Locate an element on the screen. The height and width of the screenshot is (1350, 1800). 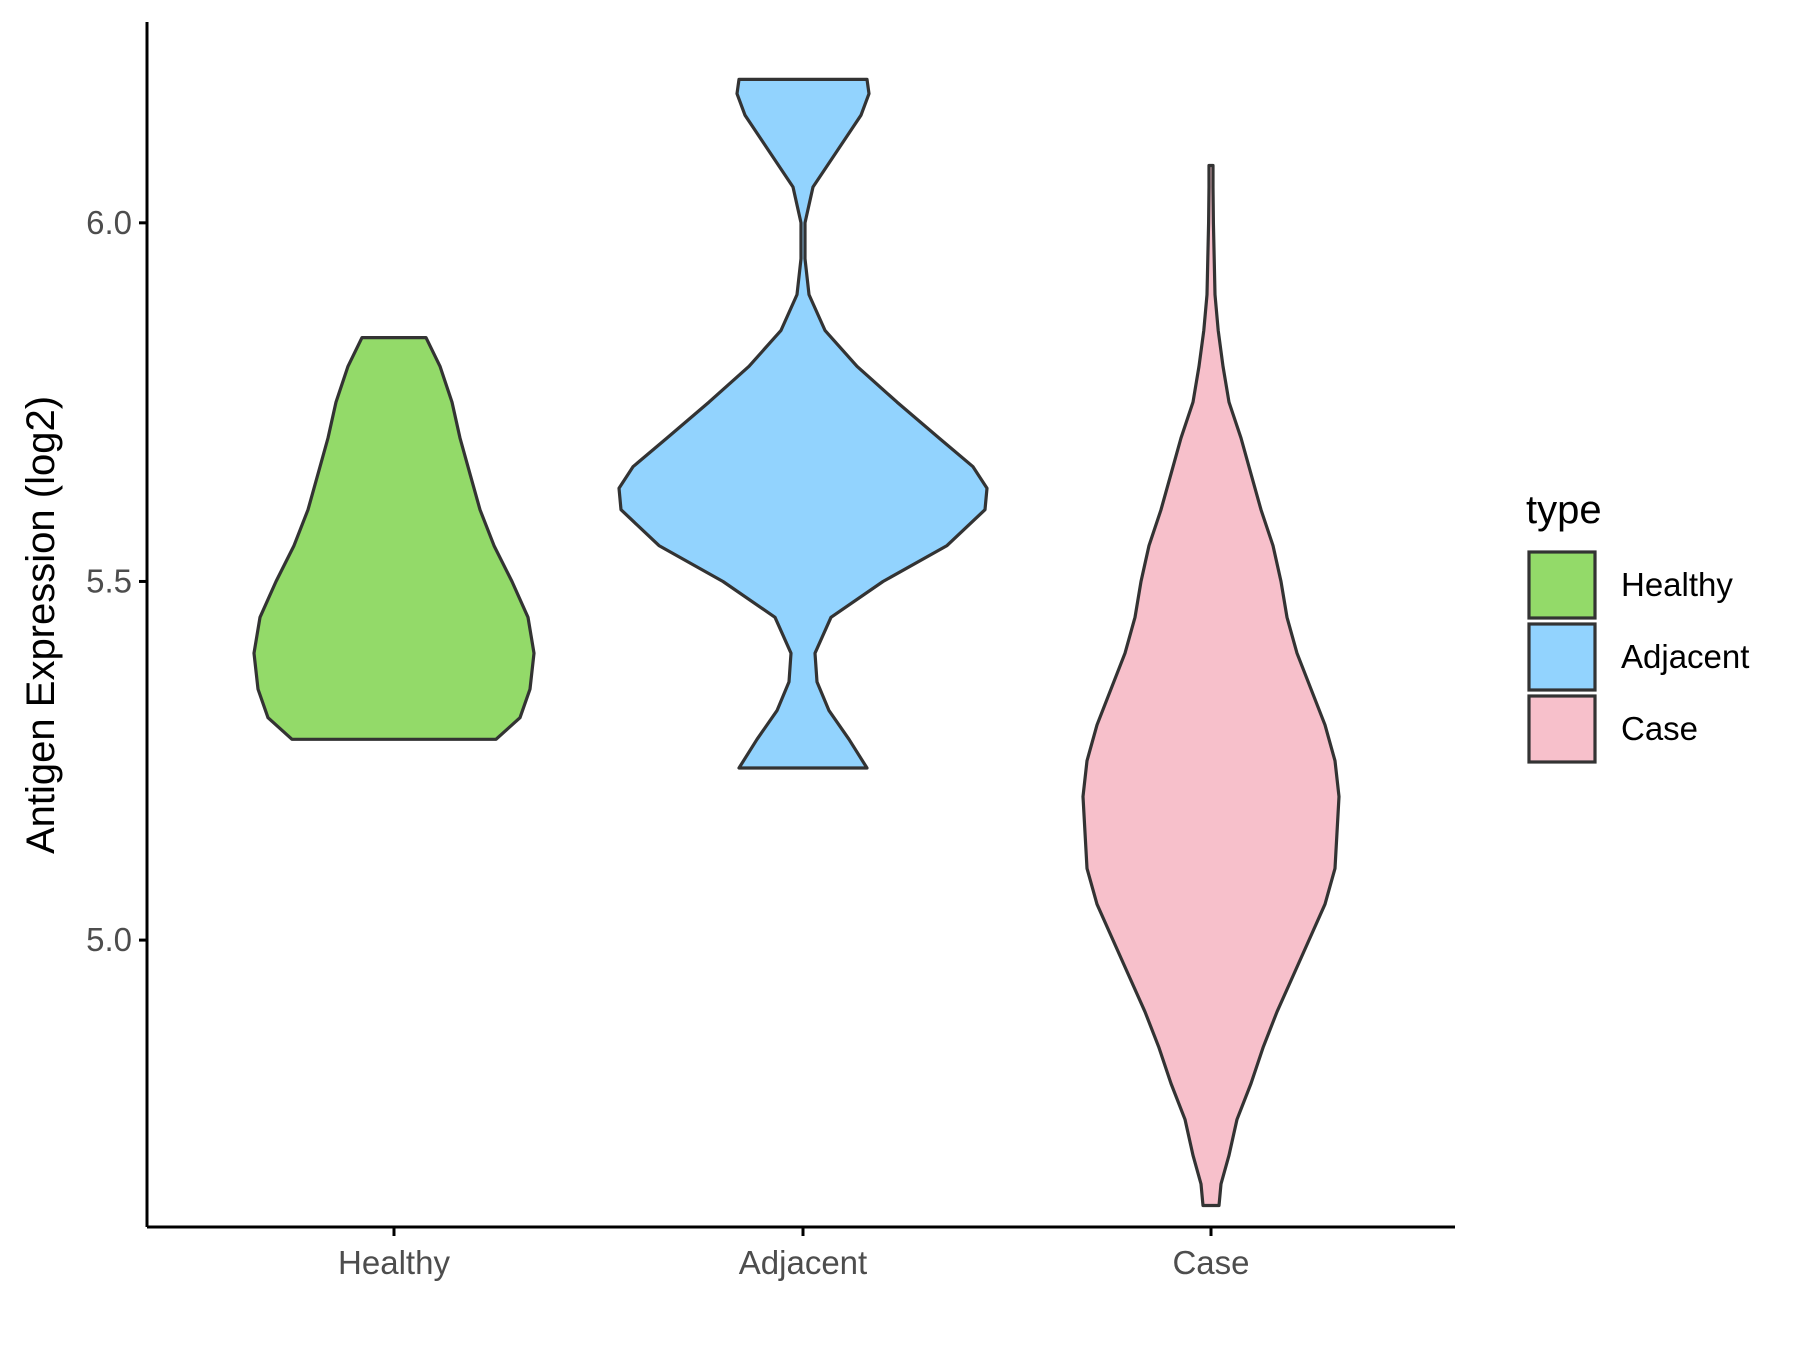
y-axis-ticks: 5.0 5.5 6.0 is located at coordinates (116, 581).